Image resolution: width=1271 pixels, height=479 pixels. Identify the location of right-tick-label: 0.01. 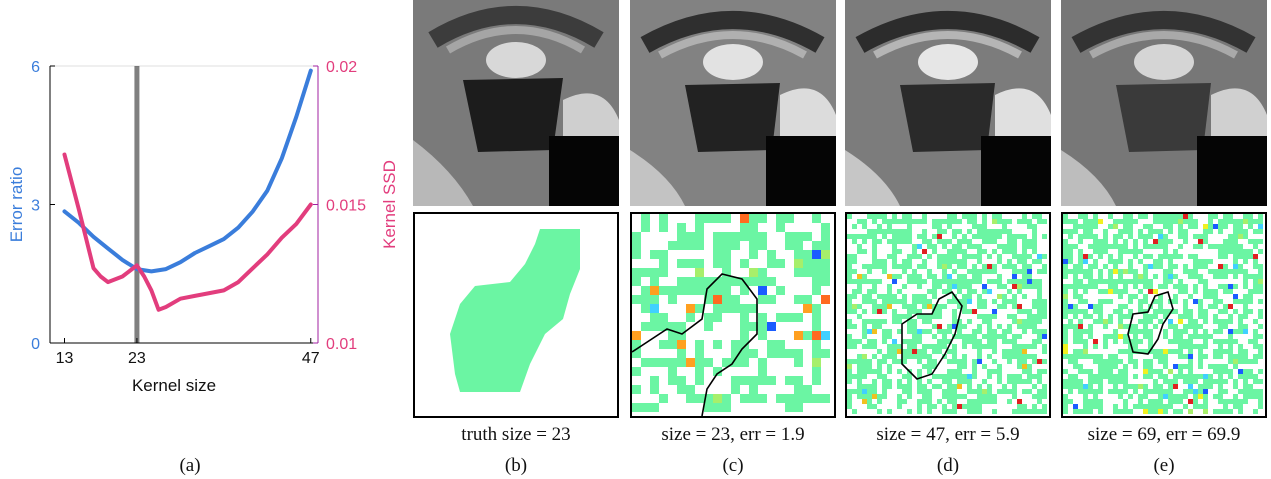
(341, 344).